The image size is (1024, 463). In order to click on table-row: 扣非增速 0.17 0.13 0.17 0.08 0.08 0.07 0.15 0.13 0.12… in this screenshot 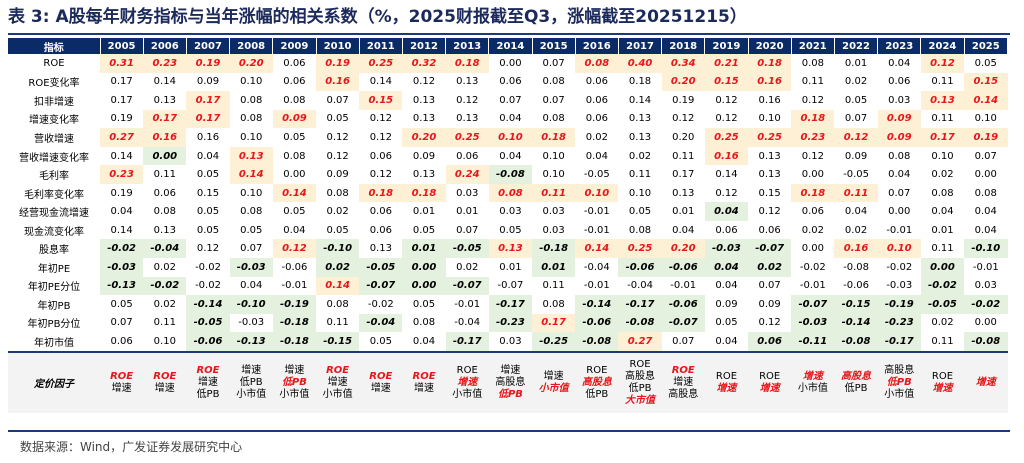, I will do `click(508, 100)`.